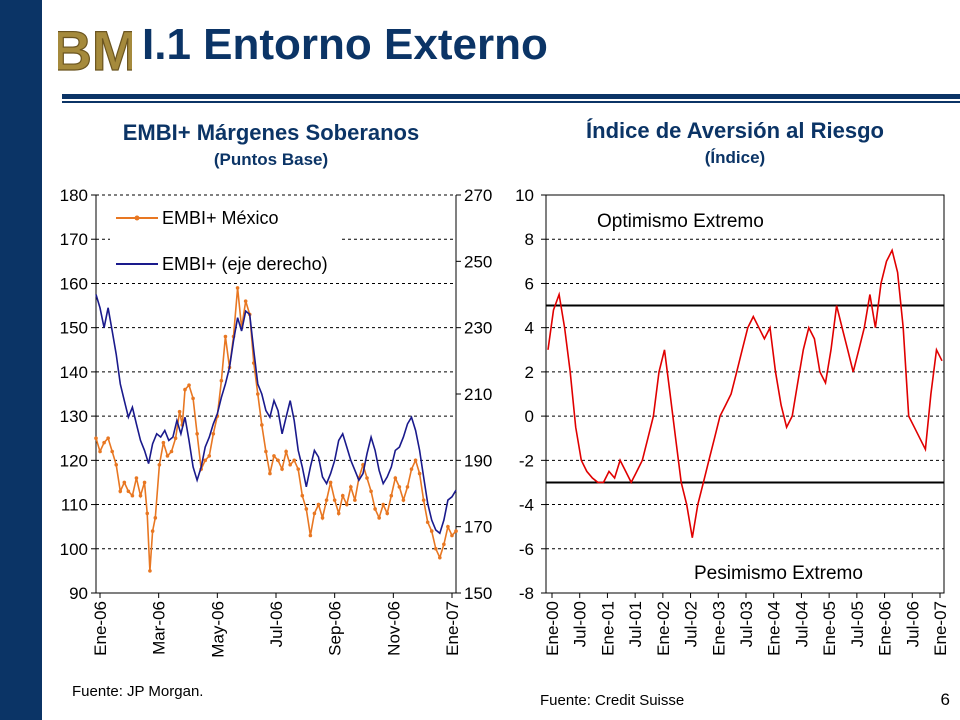 This screenshot has width=960, height=720. Describe the element at coordinates (393, 628) in the screenshot. I see `x-tick-label: Nov-06` at that location.